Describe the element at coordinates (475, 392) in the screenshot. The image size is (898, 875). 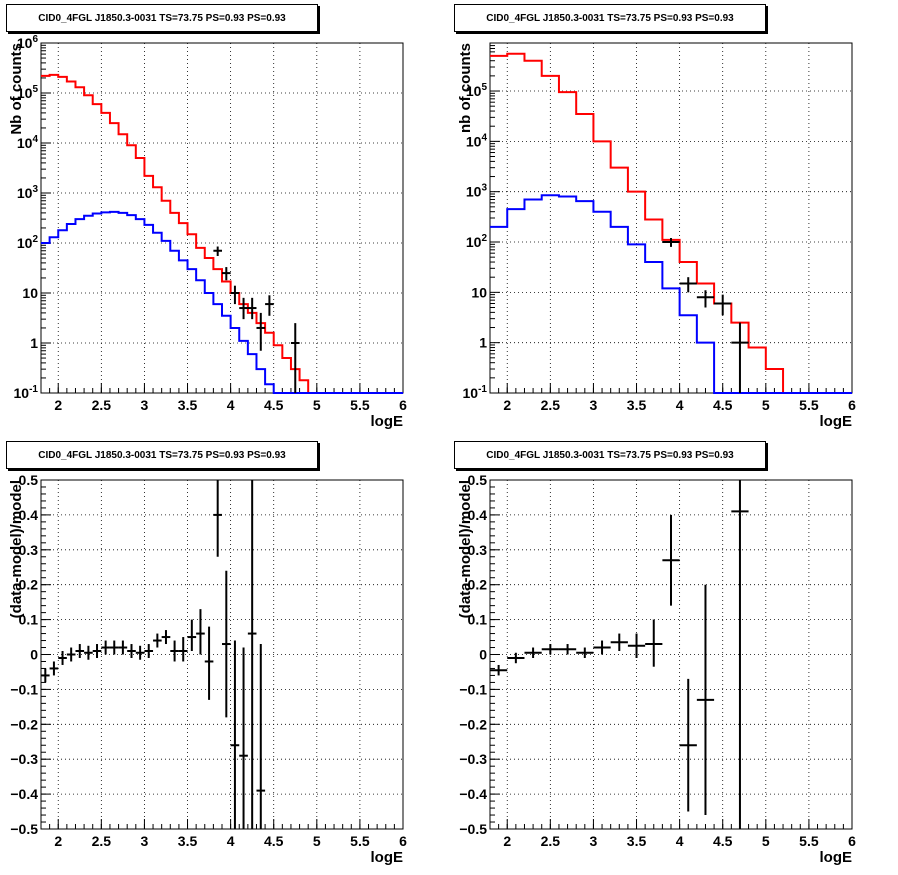
I see `y-tick-label: 10⁻¹` at that location.